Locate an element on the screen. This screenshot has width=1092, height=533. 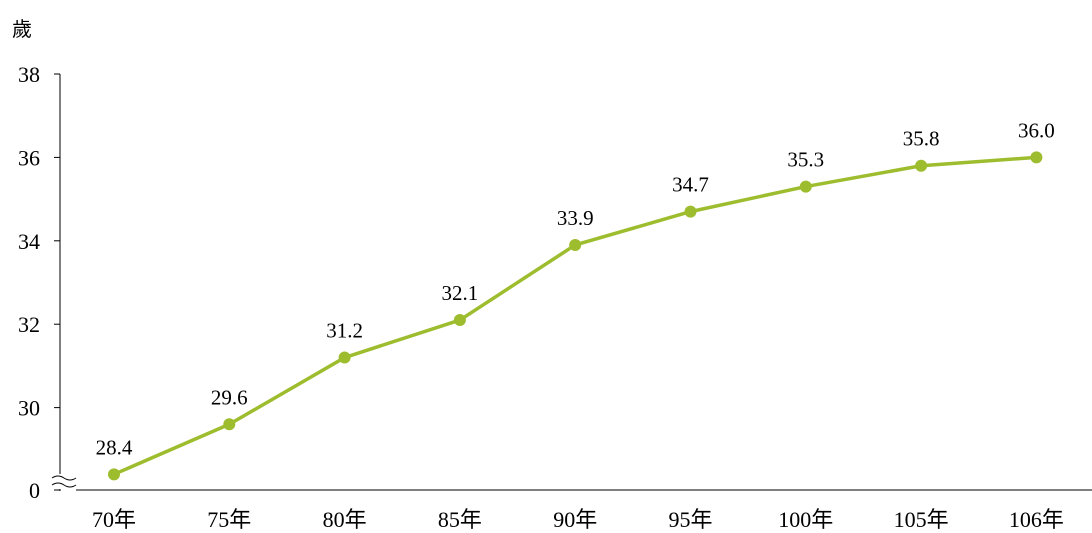
data-label: 31.2 is located at coordinates (344, 331).